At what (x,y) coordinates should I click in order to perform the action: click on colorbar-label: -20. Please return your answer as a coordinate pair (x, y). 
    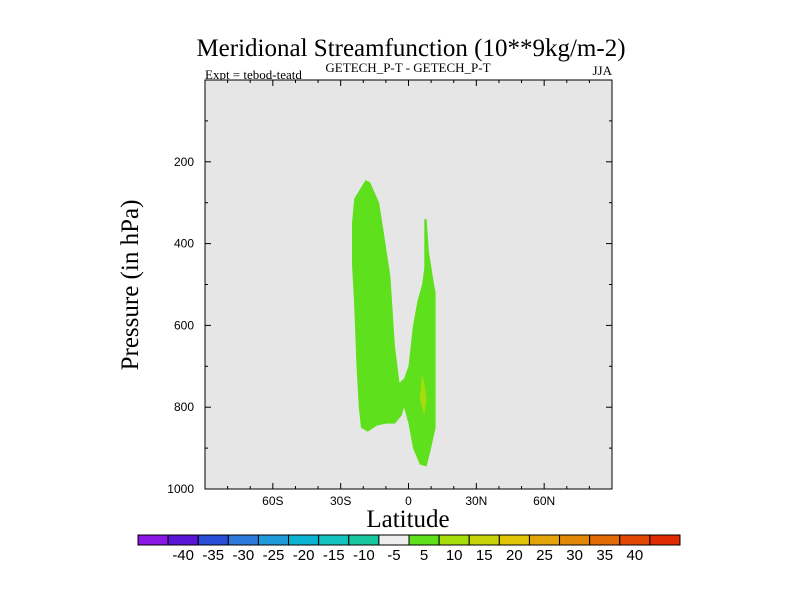
    Looking at the image, I should click on (304, 555).